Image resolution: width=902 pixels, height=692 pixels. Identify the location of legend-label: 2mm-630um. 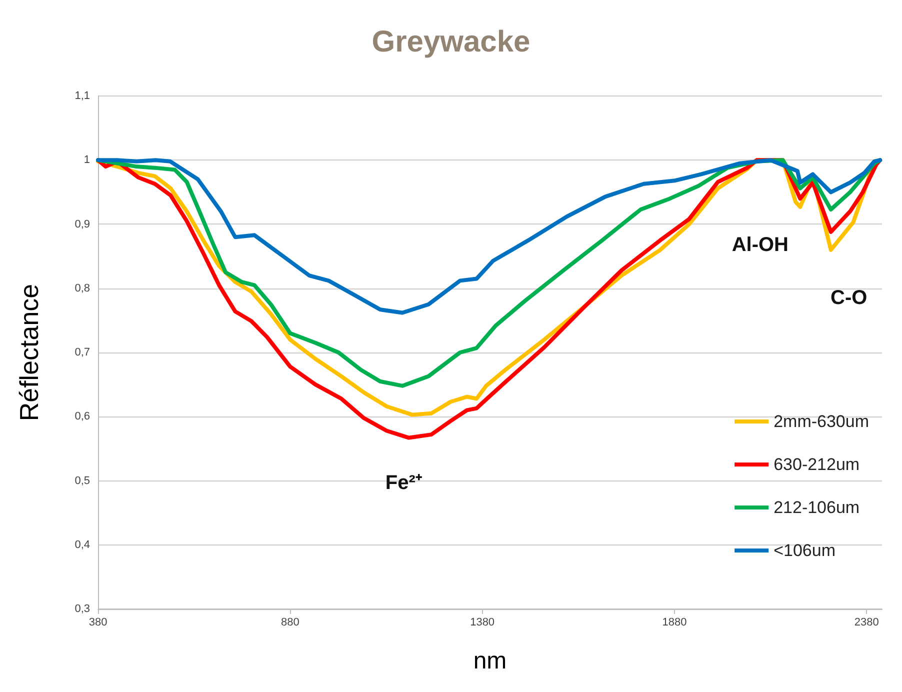
(822, 421).